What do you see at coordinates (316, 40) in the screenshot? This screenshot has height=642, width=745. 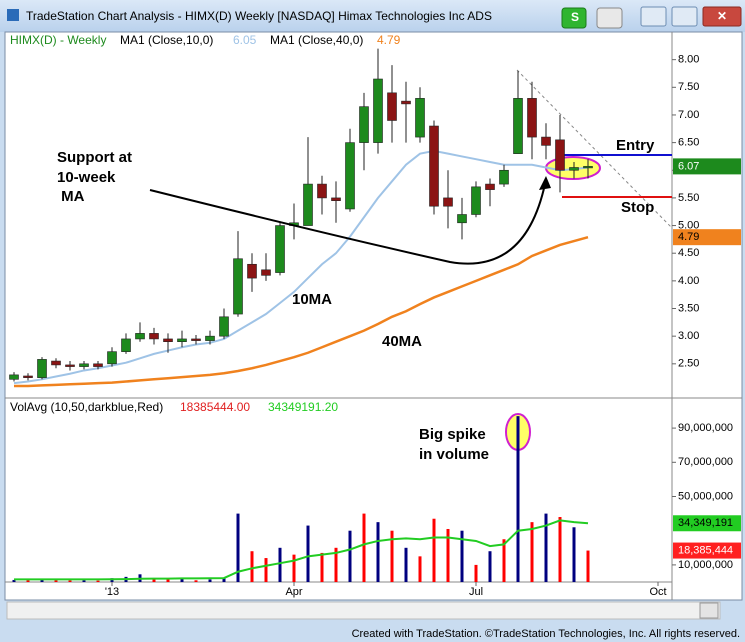 I see `legend-entry: MA1 (Close,40,0)` at bounding box center [316, 40].